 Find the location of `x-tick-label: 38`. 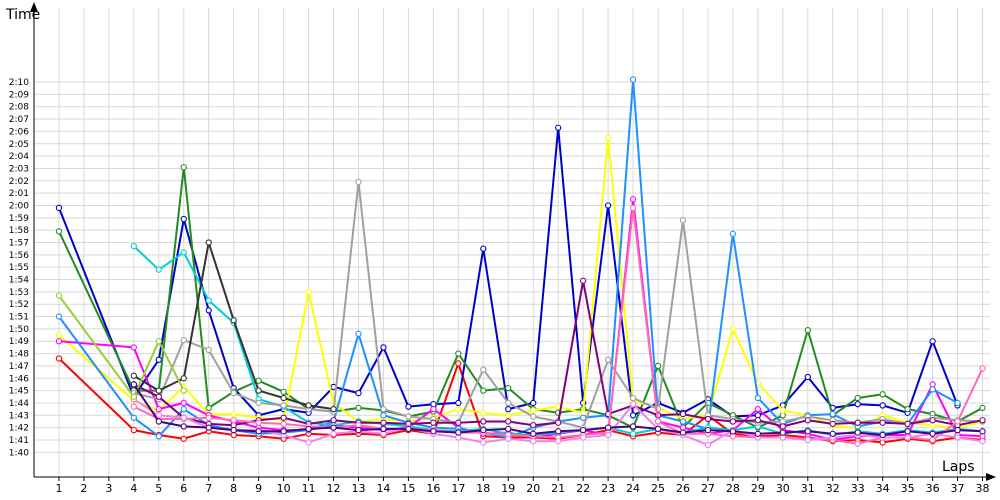

x-tick-label: 38 is located at coordinates (983, 488).